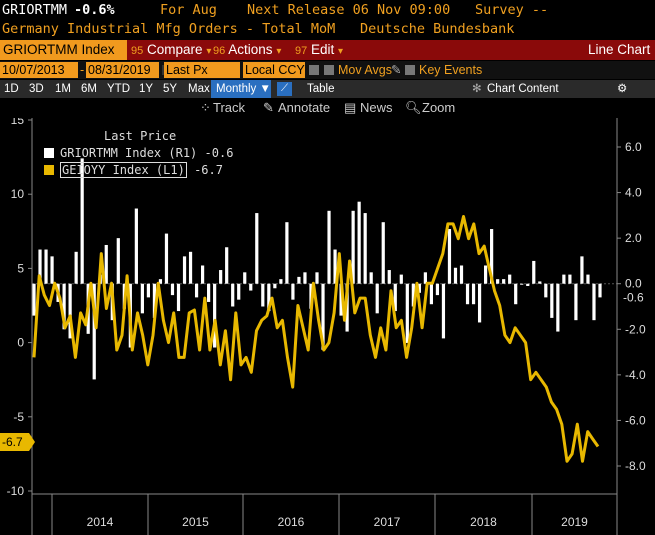  Describe the element at coordinates (199, 89) in the screenshot. I see `period-max: Max` at that location.